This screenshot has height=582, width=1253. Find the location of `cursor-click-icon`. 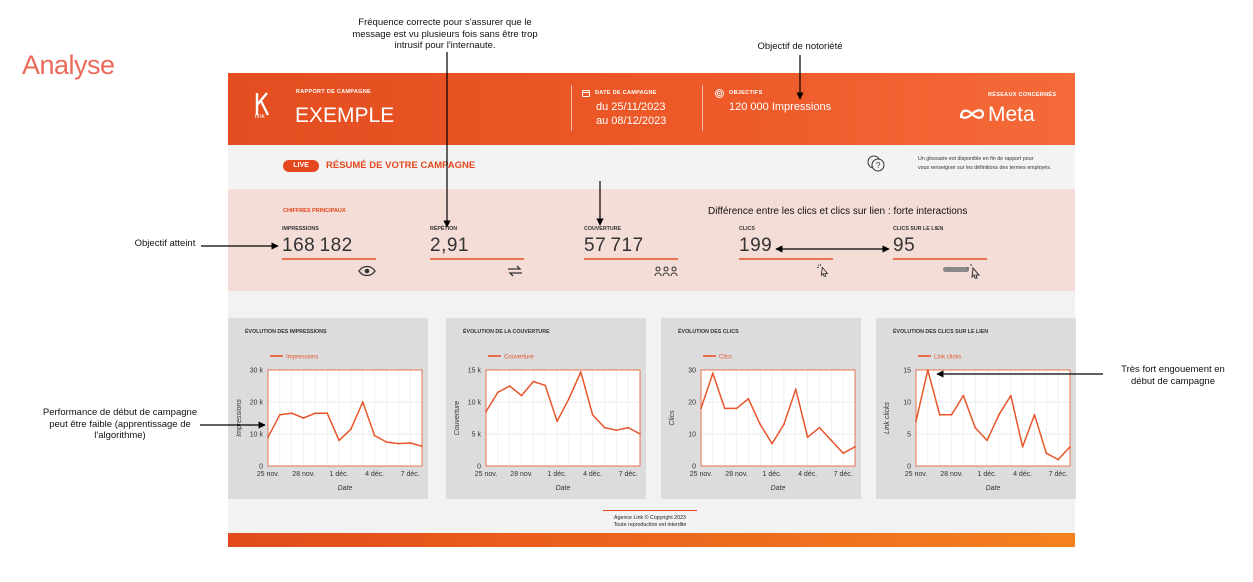

cursor-click-icon is located at coordinates (823, 270).